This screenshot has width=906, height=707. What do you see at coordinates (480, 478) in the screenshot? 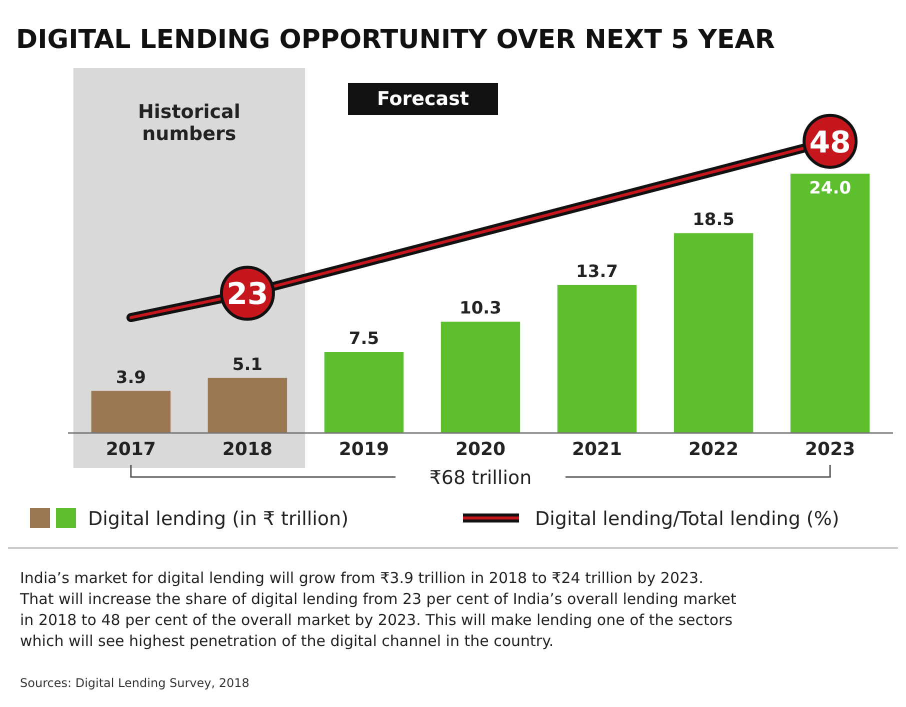
I see `text: ₹68 trillion` at bounding box center [480, 478].